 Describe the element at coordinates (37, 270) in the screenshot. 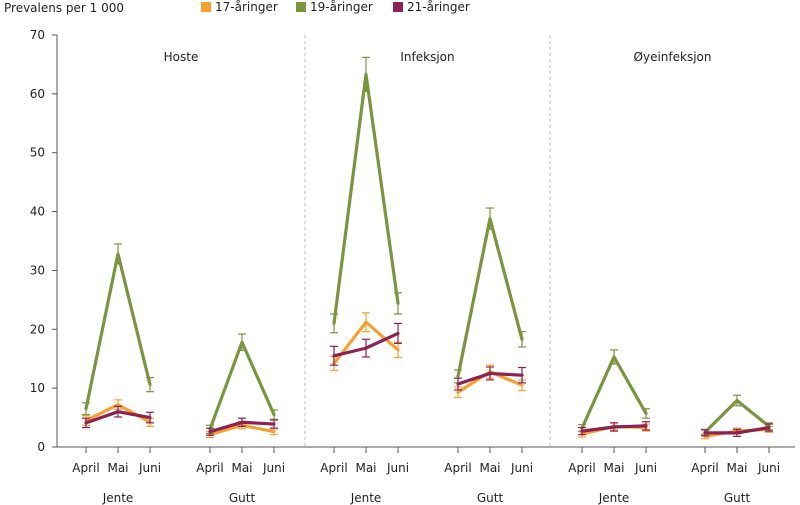

I see `y-tick-label: 30` at that location.